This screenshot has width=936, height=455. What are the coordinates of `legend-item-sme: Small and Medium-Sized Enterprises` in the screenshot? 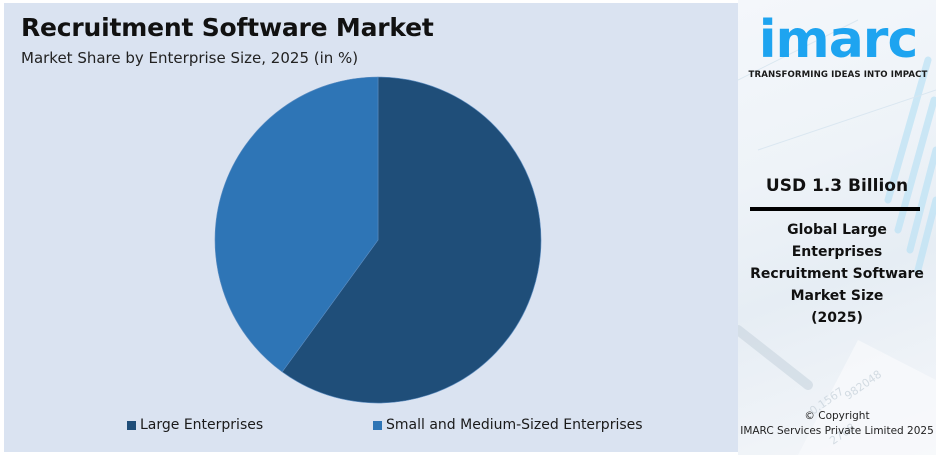 It's located at (508, 425).